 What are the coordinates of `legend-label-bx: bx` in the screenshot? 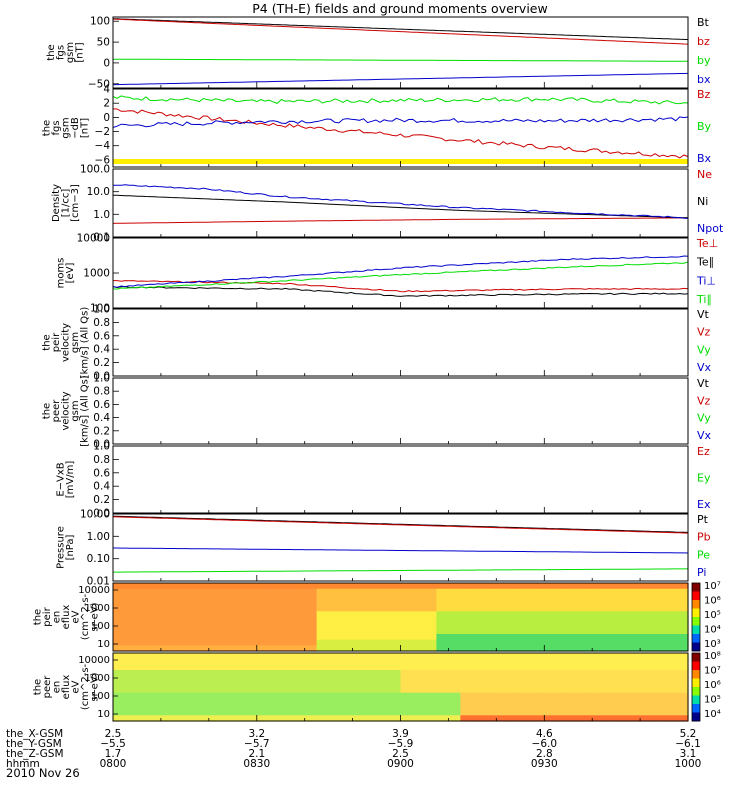 It's located at (704, 79).